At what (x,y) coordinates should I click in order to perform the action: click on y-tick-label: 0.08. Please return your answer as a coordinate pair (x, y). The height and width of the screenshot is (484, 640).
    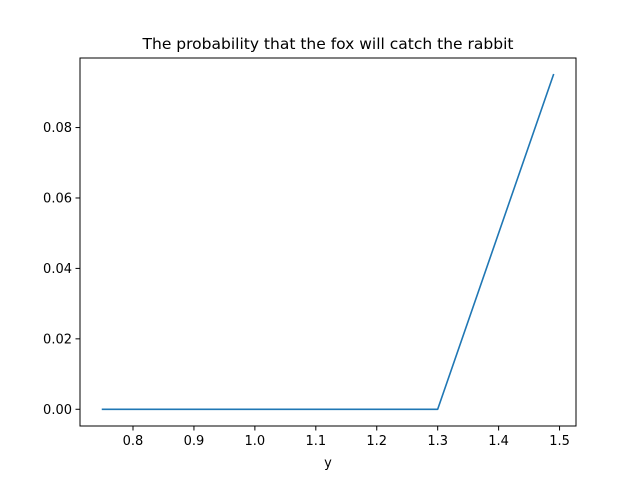
    Looking at the image, I should click on (57, 128).